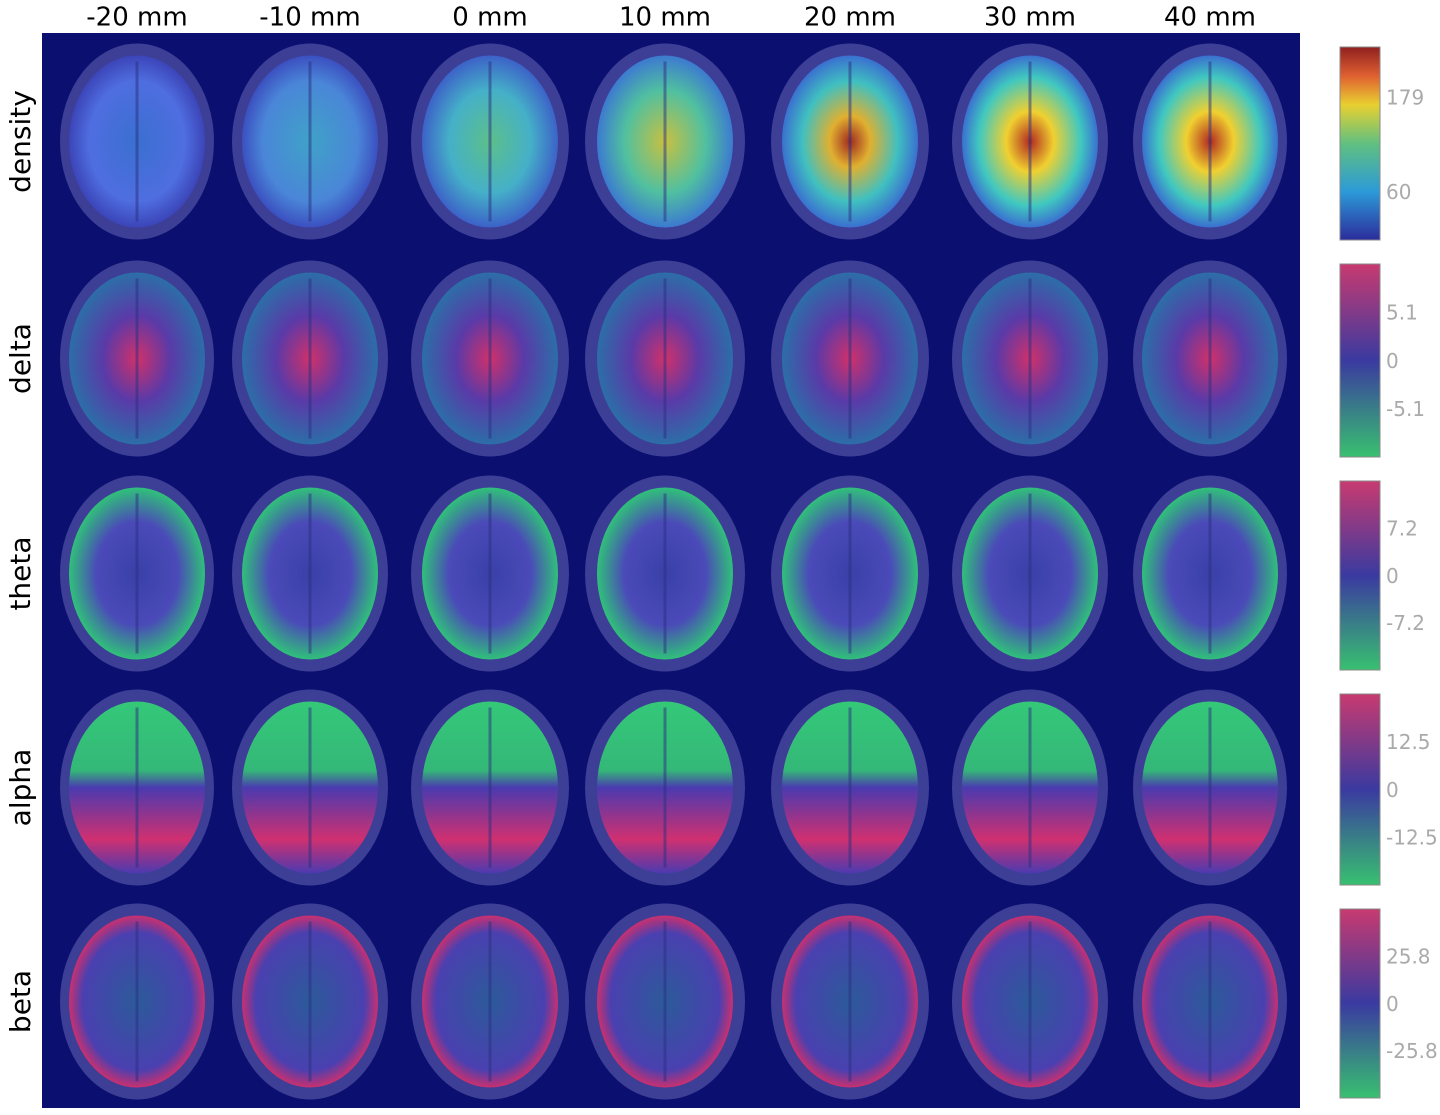  Describe the element at coordinates (20, 573) in the screenshot. I see `row-label: theta` at that location.